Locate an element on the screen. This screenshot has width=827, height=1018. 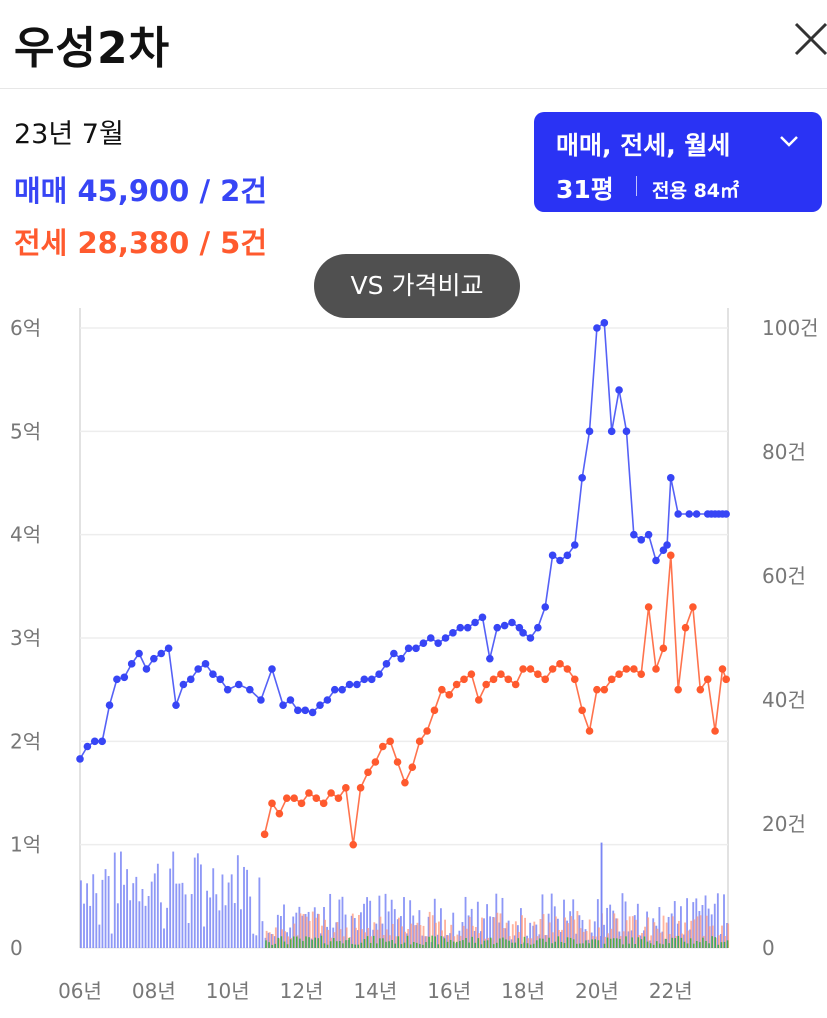
y-right-tick-label: 60건 is located at coordinates (784, 576).